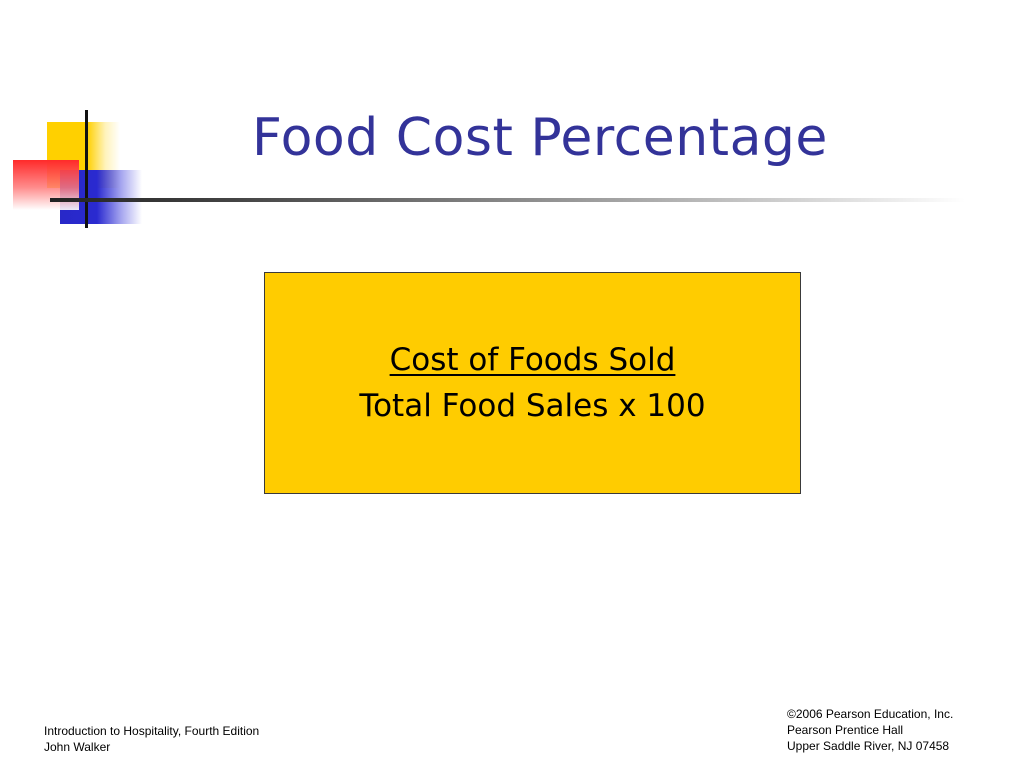 The width and height of the screenshot is (1024, 768). What do you see at coordinates (77, 747) in the screenshot?
I see `footer-author: John Walker` at bounding box center [77, 747].